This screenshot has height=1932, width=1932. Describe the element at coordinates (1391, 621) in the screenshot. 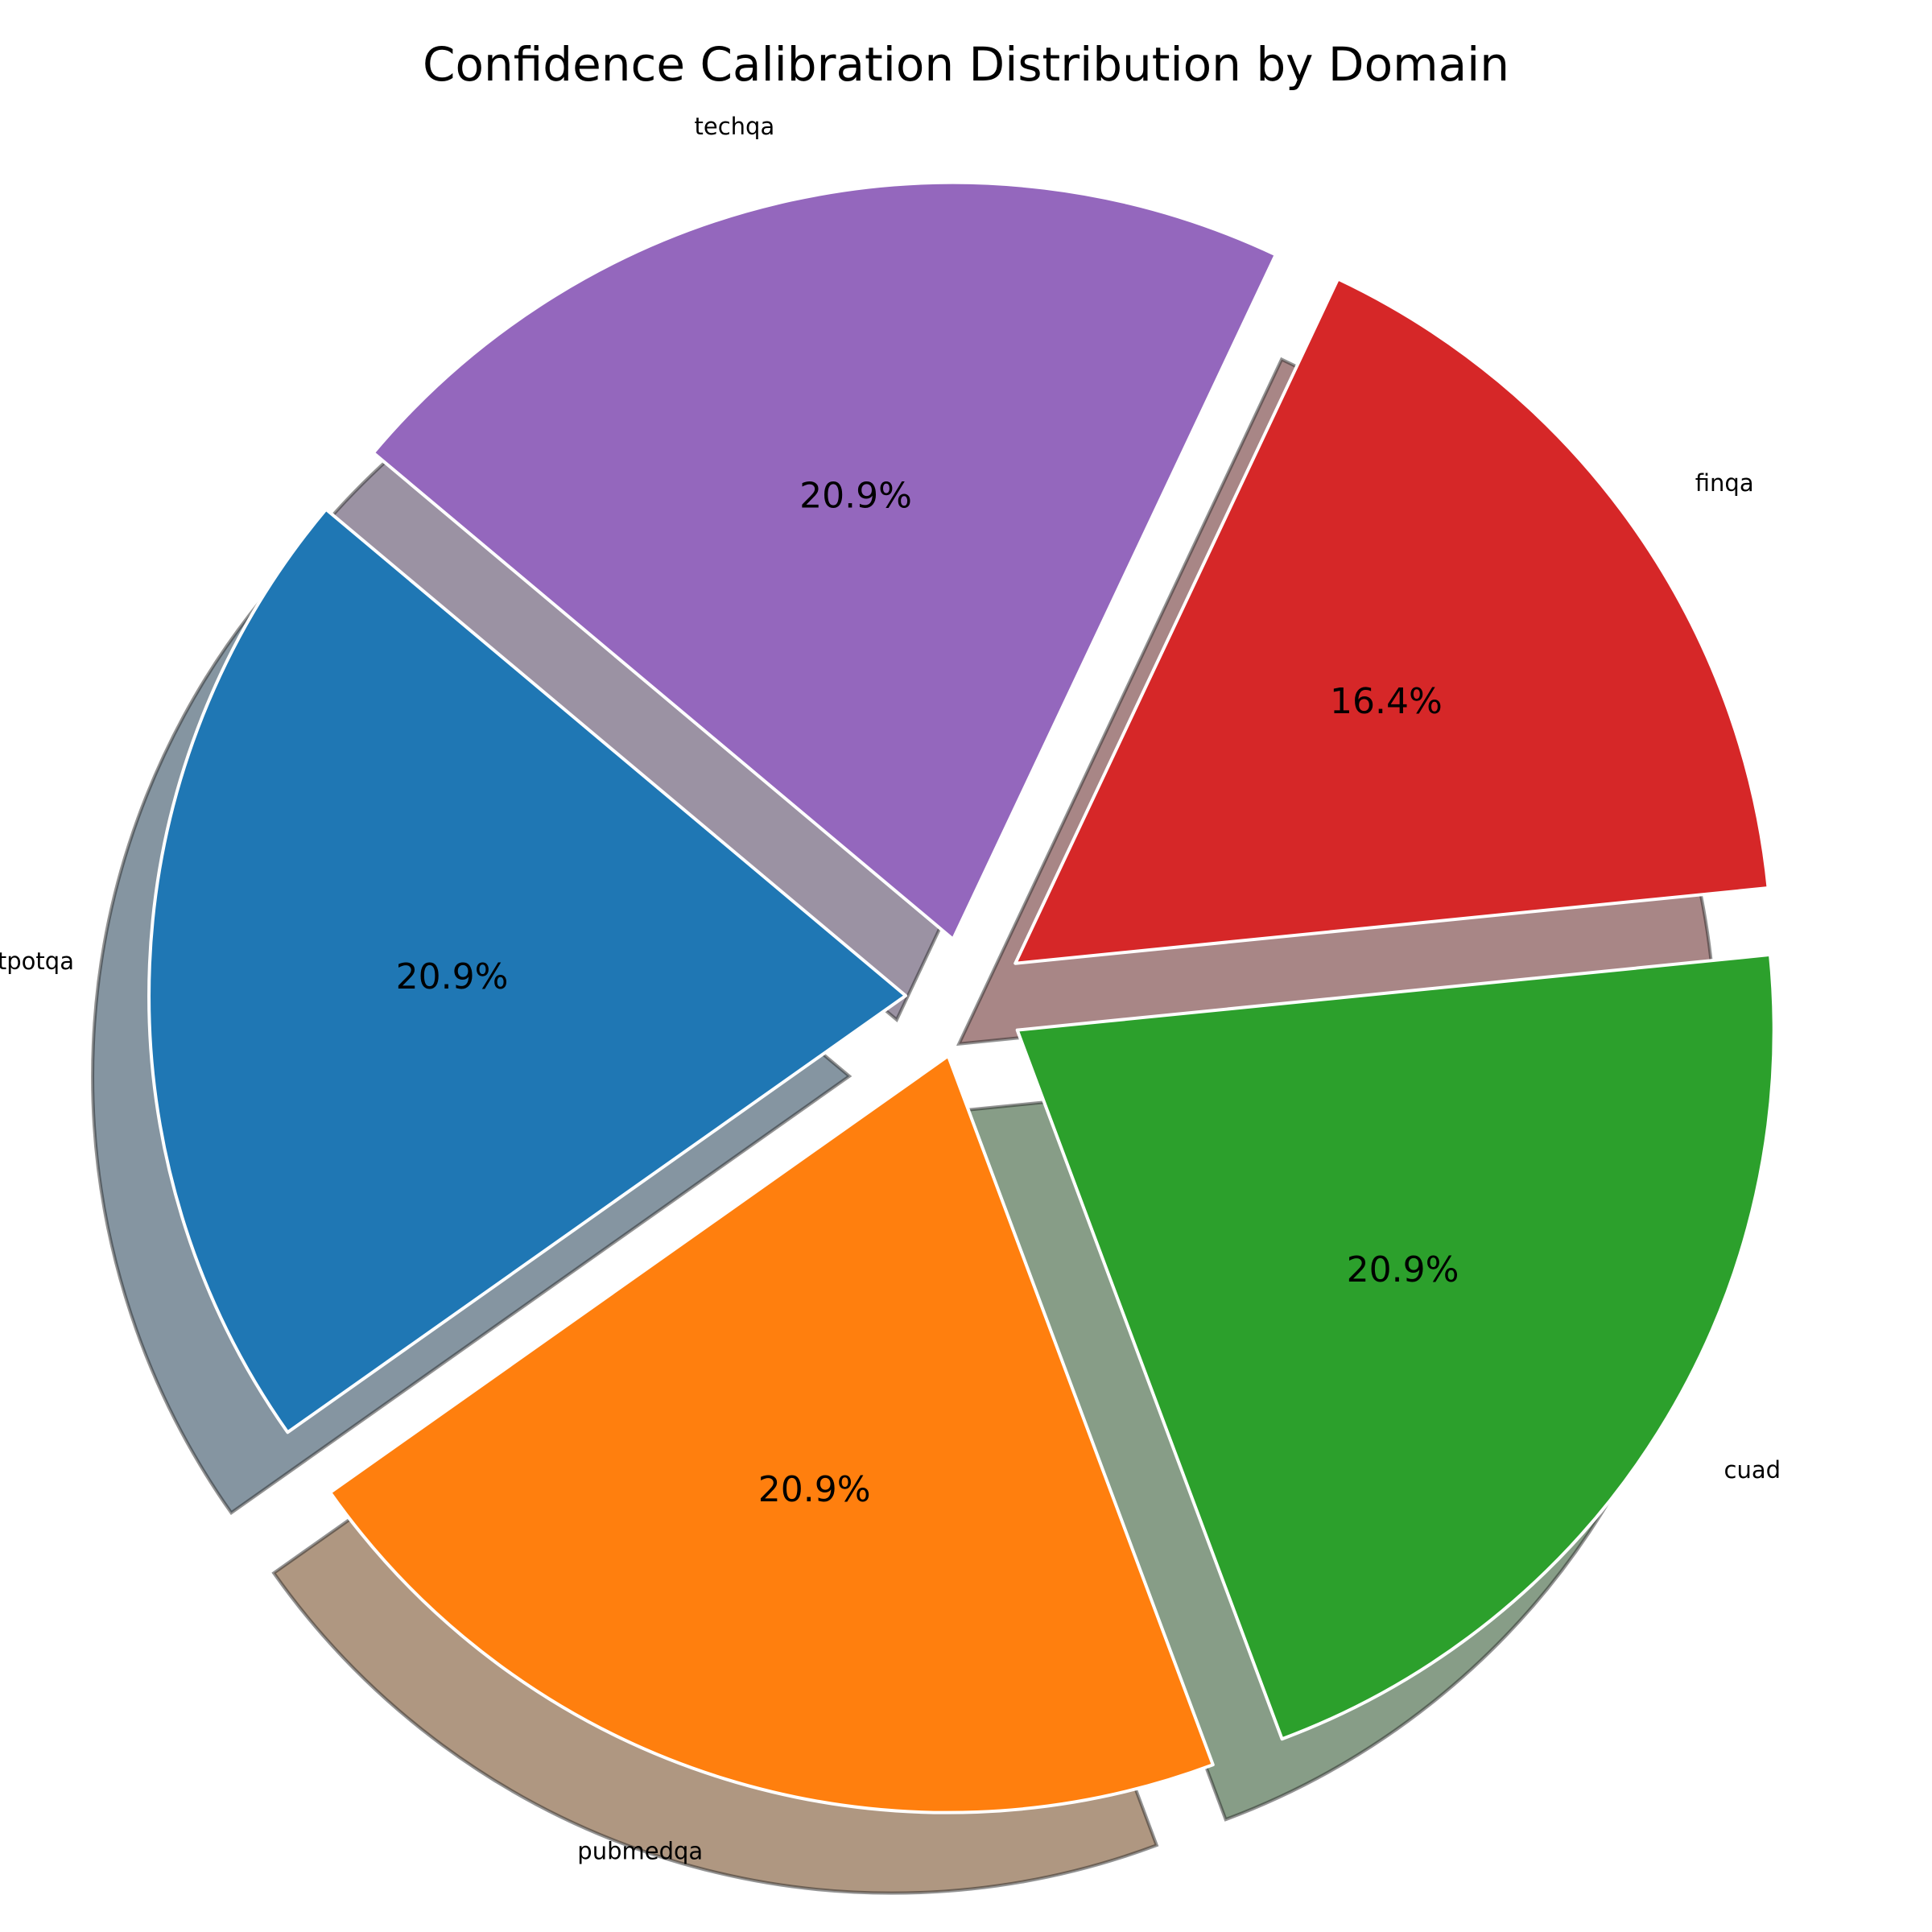

I see `slice-finqa` at that location.